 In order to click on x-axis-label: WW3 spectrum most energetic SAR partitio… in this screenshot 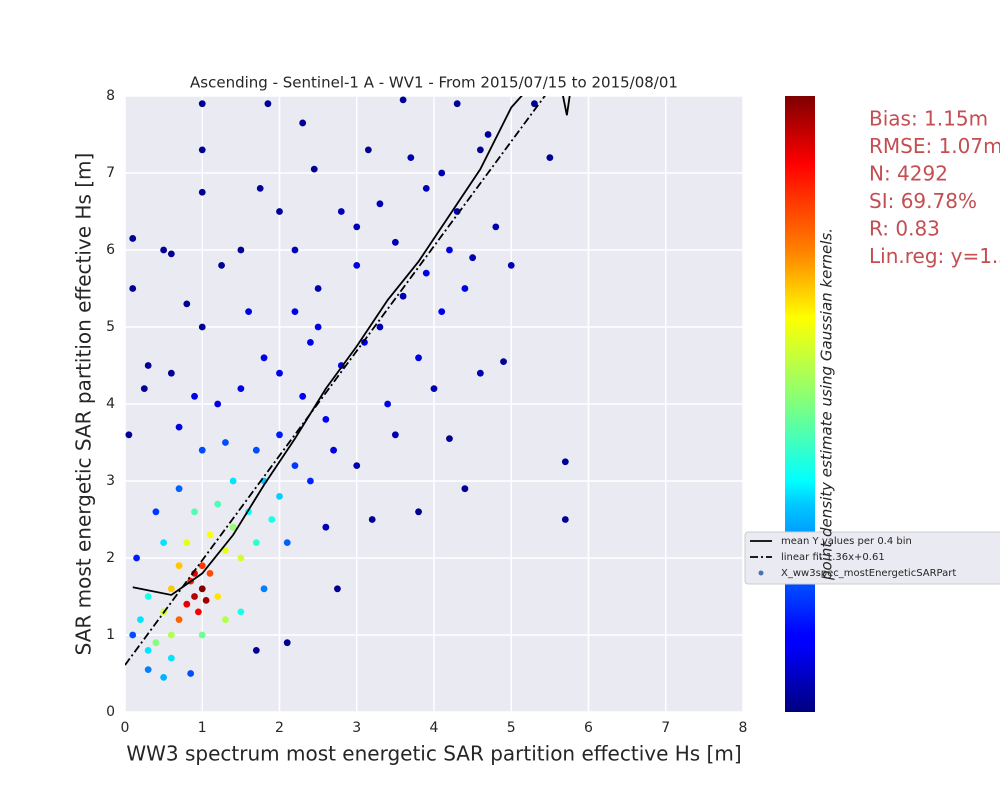, I will do `click(433, 754)`.